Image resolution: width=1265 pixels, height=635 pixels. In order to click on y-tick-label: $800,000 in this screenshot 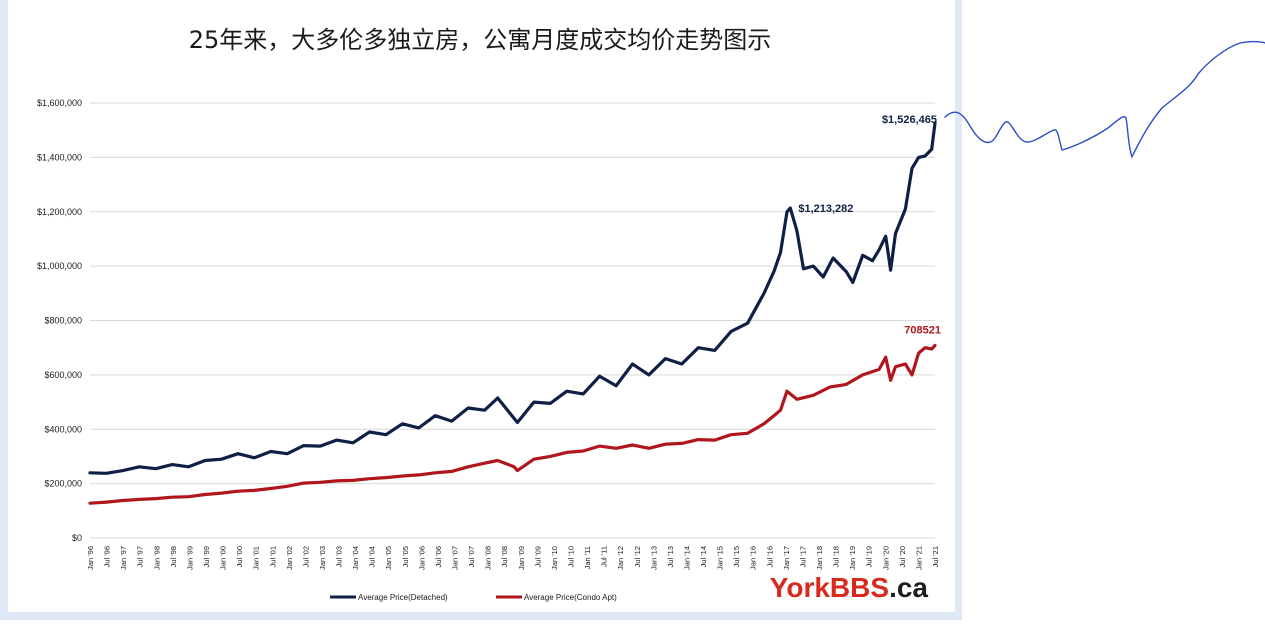, I will do `click(63, 321)`.